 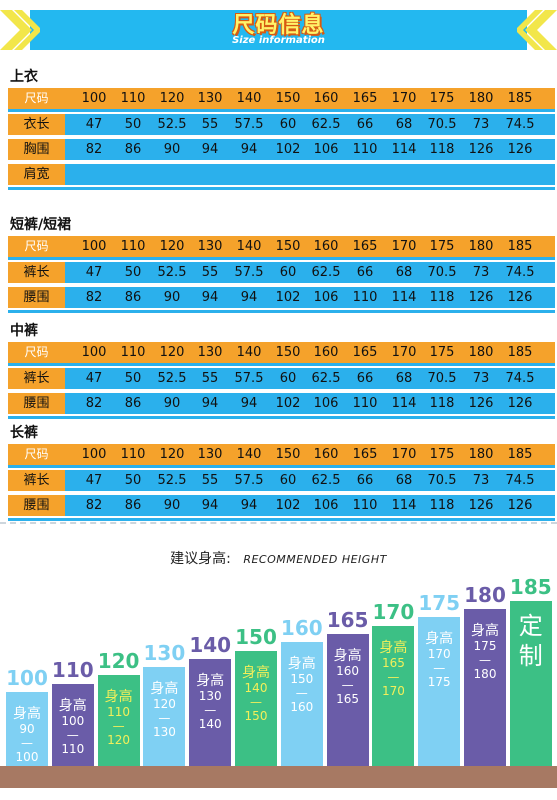 I want to click on height-column: 180 身高 175—180, so click(x=485, y=674).